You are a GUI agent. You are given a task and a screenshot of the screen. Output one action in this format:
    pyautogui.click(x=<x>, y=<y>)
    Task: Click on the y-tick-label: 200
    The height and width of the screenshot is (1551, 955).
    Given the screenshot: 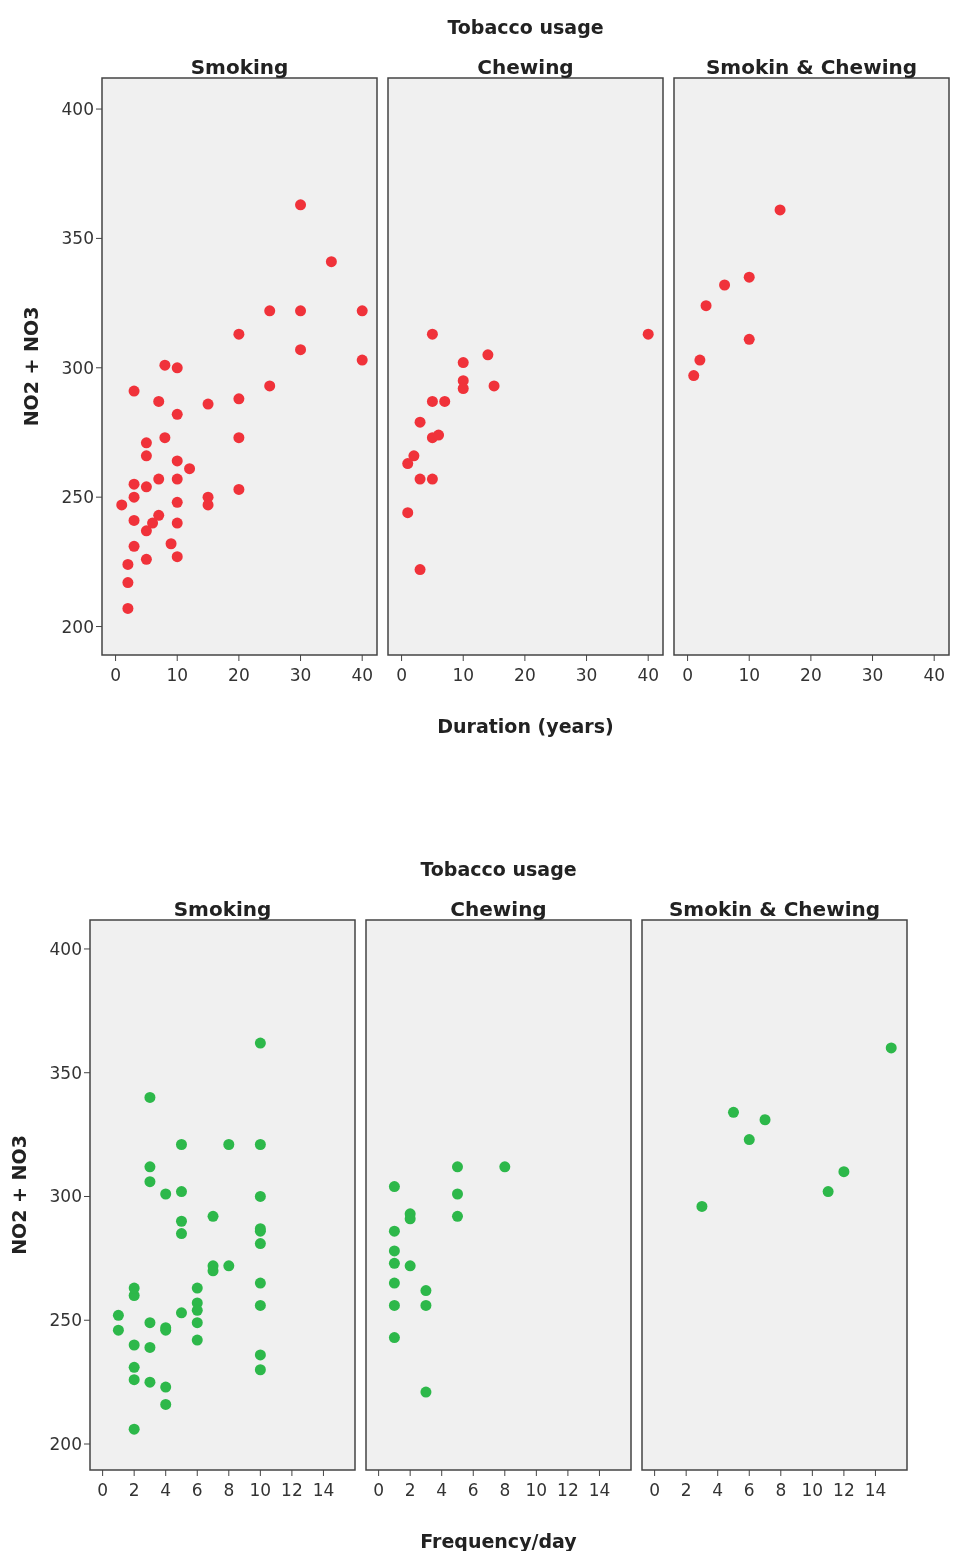 What is the action you would take?
    pyautogui.click(x=65, y=1444)
    